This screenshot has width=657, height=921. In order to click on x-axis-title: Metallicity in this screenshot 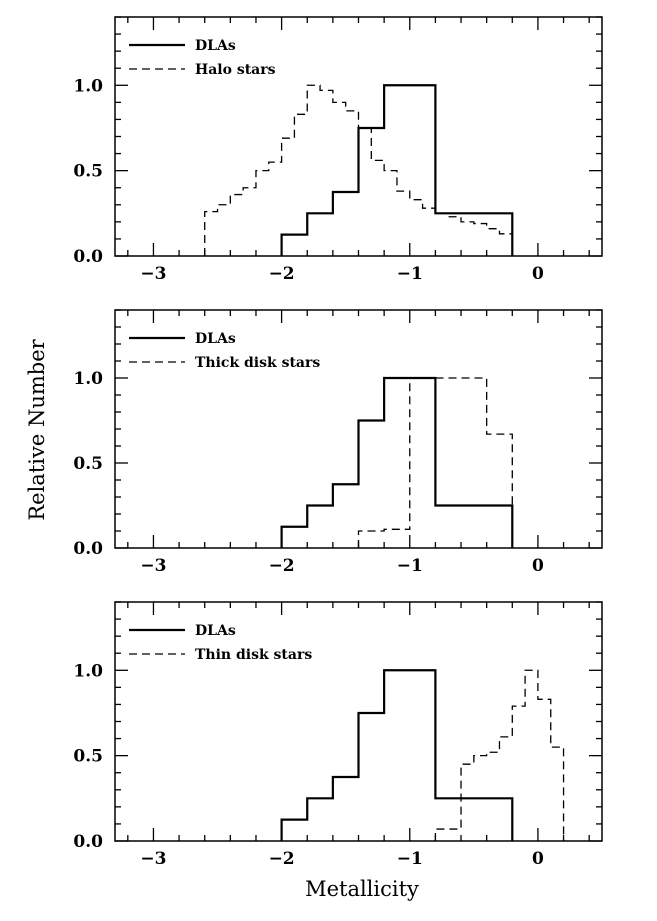, I will do `click(362, 889)`.